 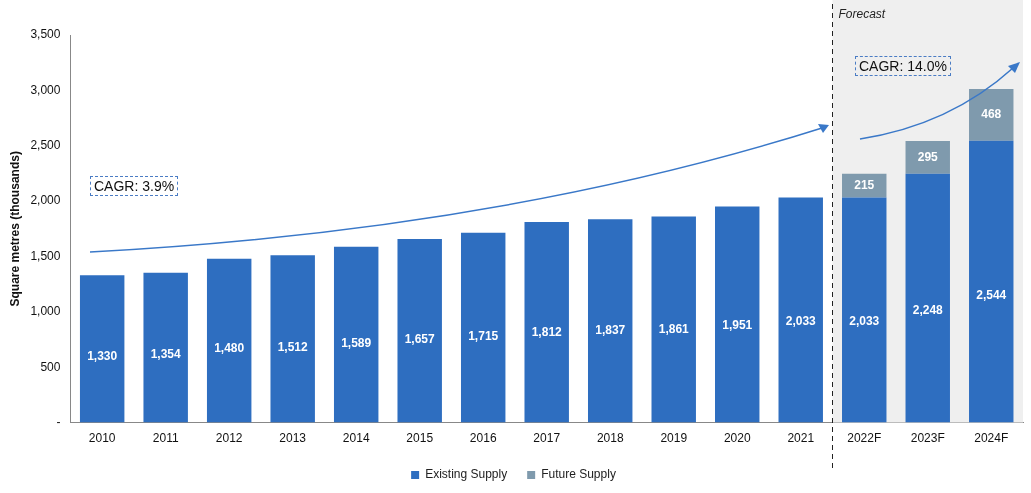 I want to click on y-tick-label: 1,500, so click(x=45, y=255).